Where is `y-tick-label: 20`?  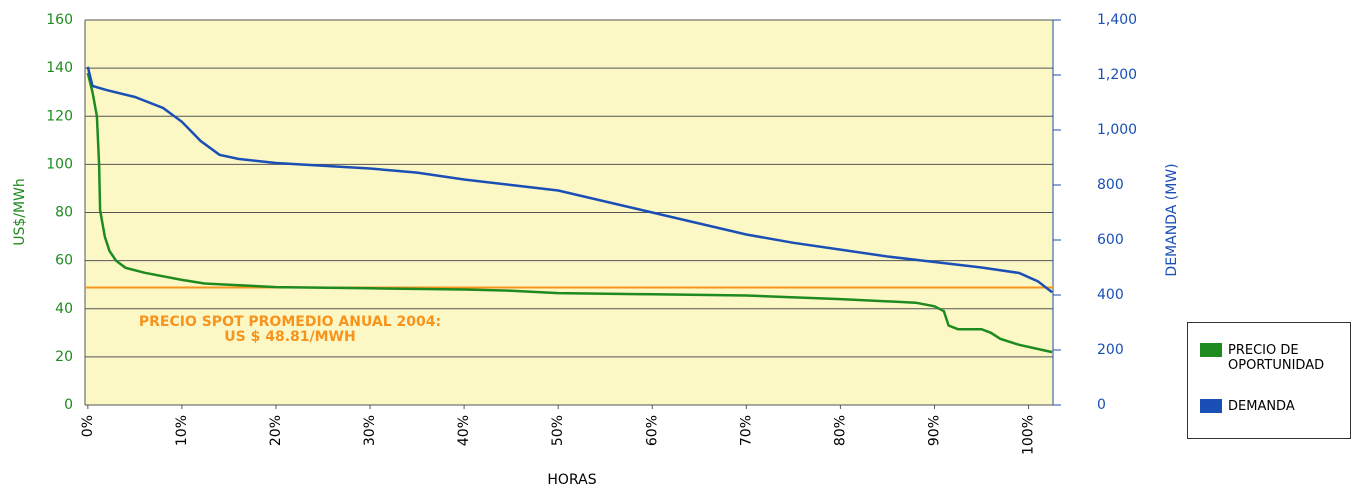
y-tick-label: 20 is located at coordinates (64, 357).